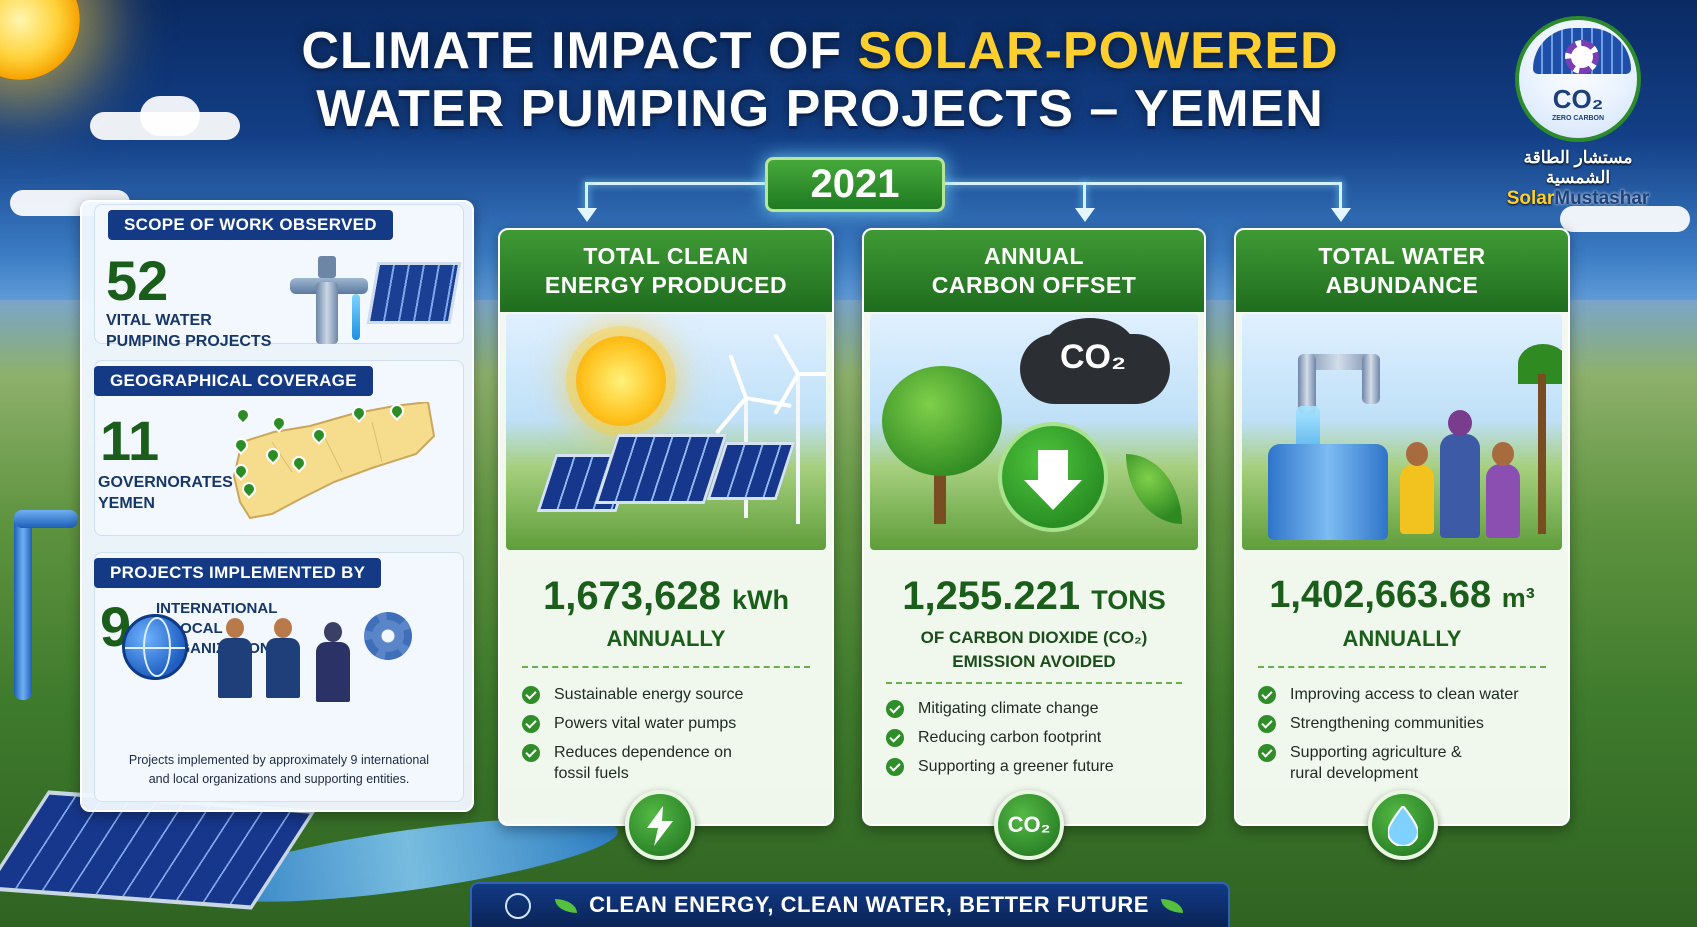  Describe the element at coordinates (1402, 271) in the screenshot. I see `card-header: TOTAL WATER ABUNDANCE` at that location.